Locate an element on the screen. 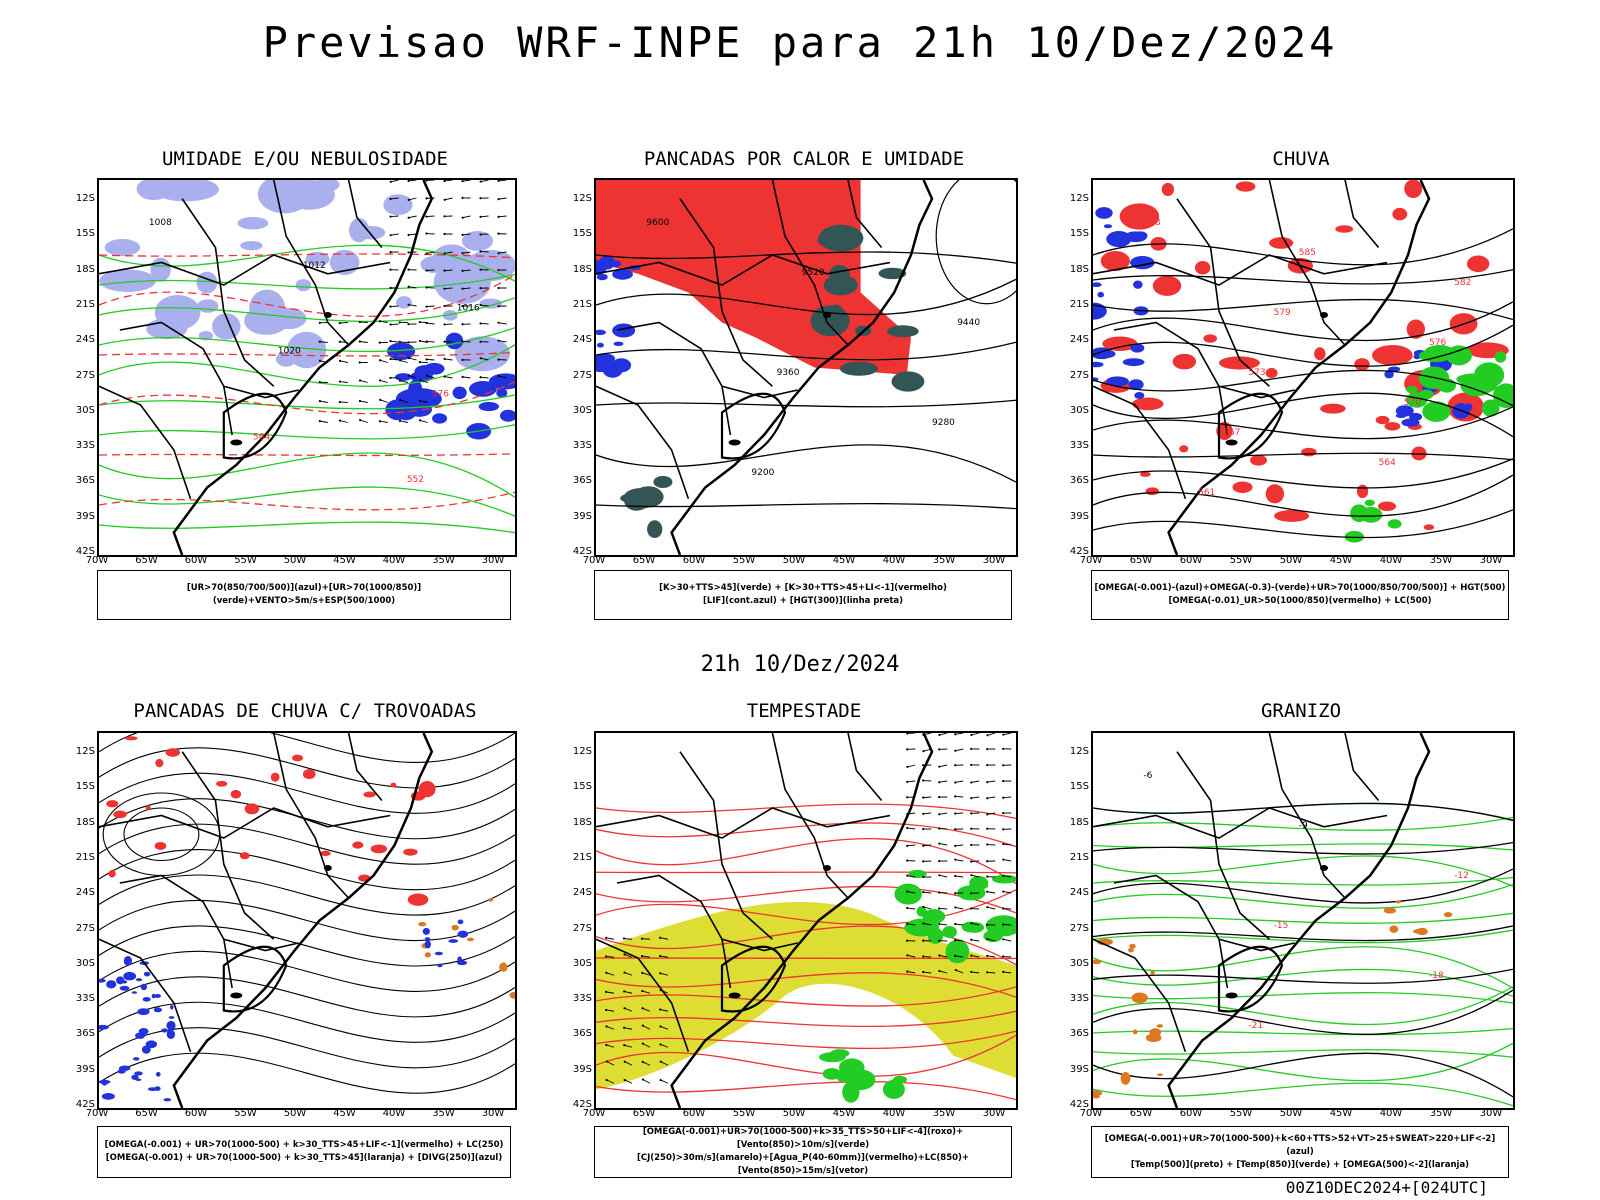 This screenshot has height=1200, width=1600. contour-label: 588 is located at coordinates (1151, 223).